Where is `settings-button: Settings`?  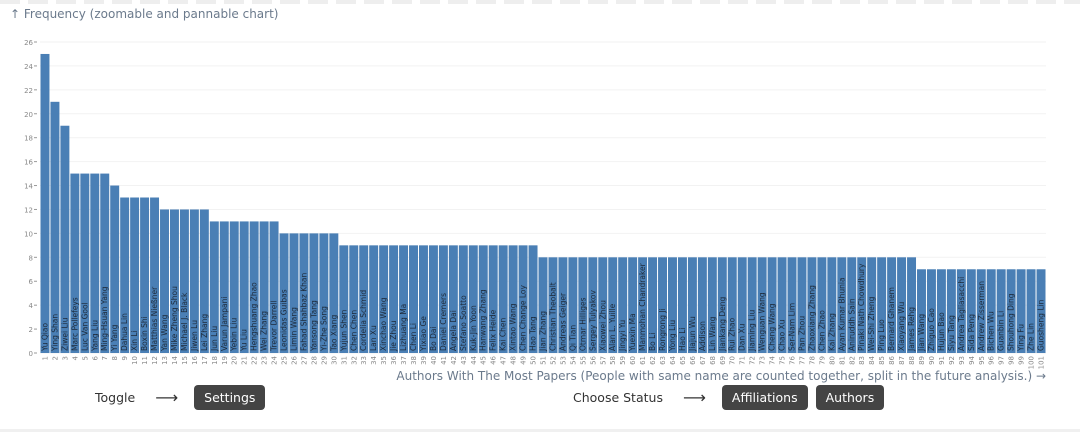 settings-button: Settings is located at coordinates (230, 397).